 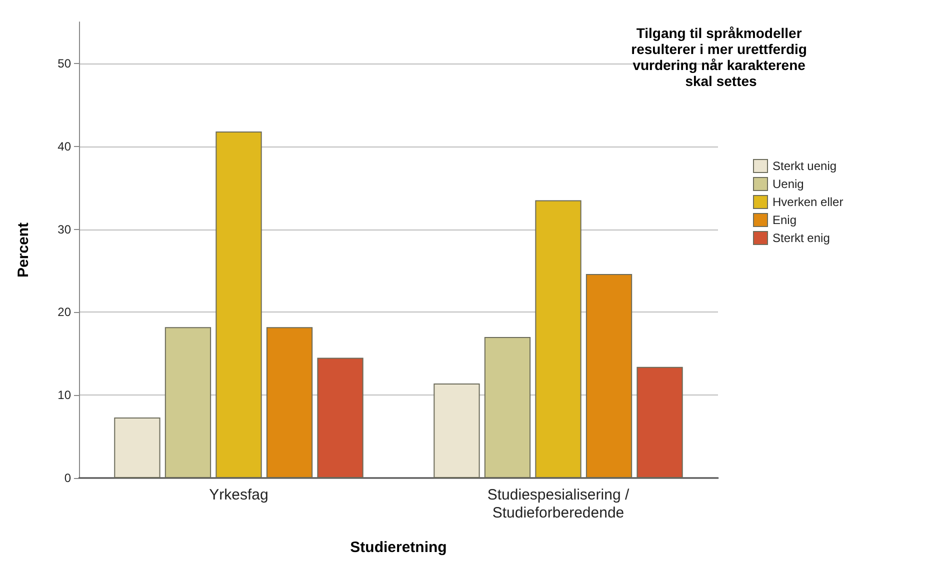 What do you see at coordinates (801, 238) in the screenshot?
I see `legend-label: Sterkt enig` at bounding box center [801, 238].